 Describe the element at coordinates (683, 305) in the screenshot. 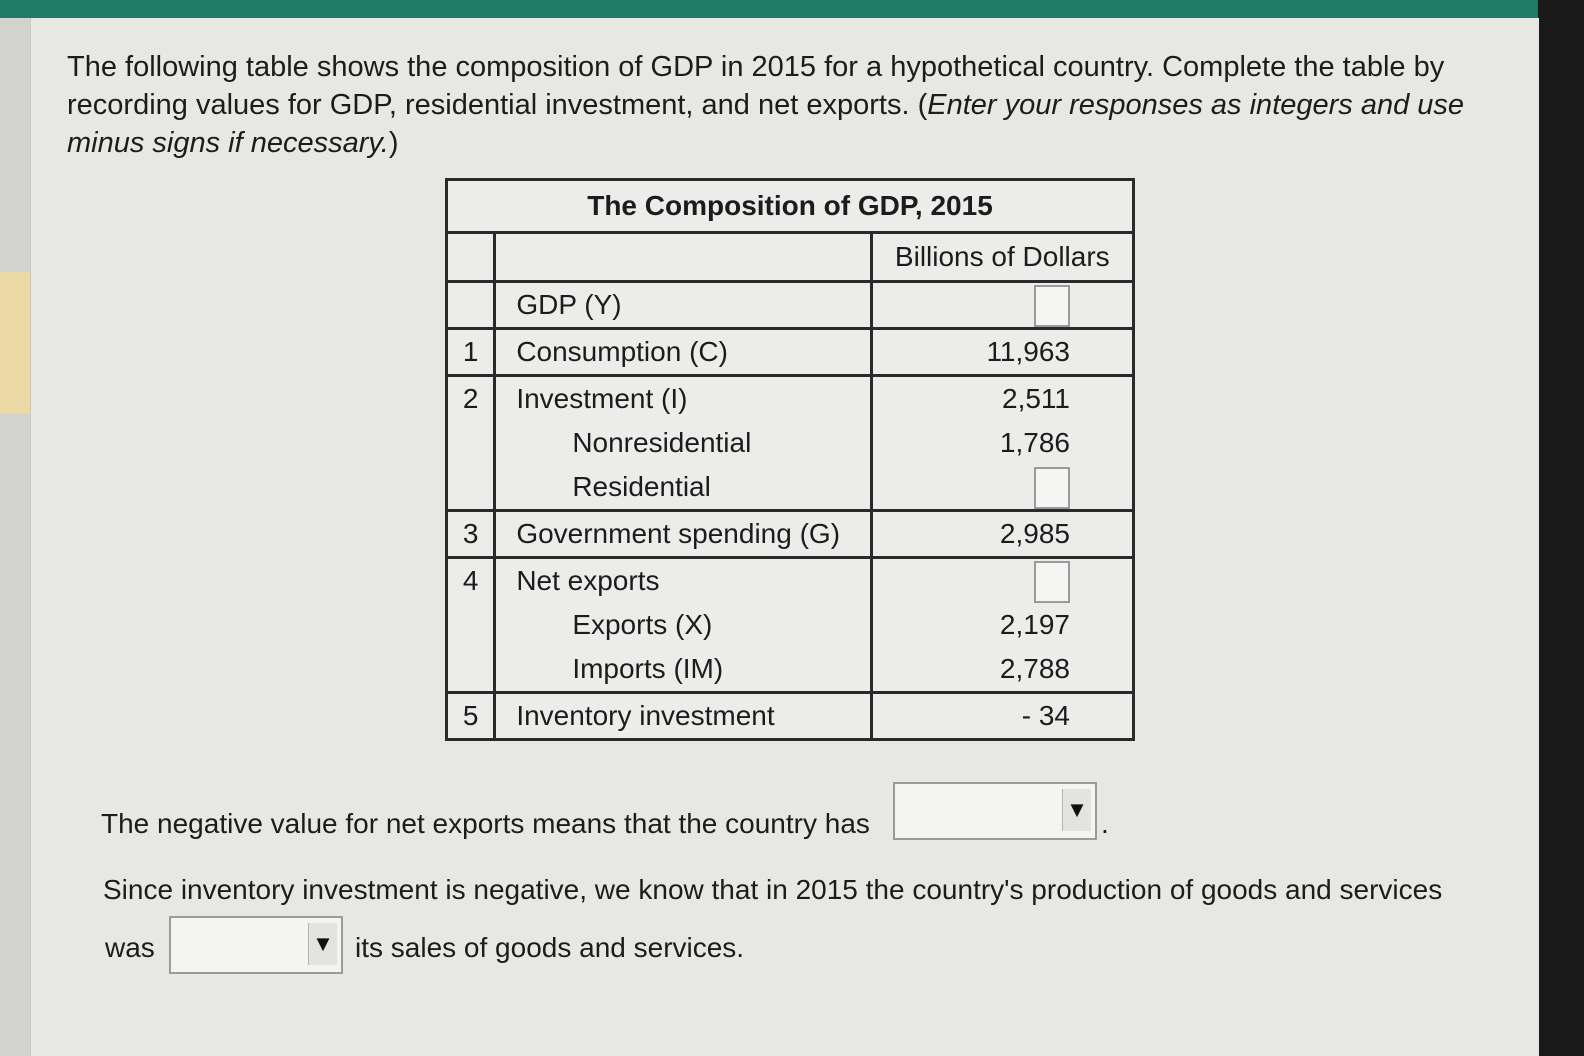

I see `gdp-label-cell: GDP (Y)` at that location.